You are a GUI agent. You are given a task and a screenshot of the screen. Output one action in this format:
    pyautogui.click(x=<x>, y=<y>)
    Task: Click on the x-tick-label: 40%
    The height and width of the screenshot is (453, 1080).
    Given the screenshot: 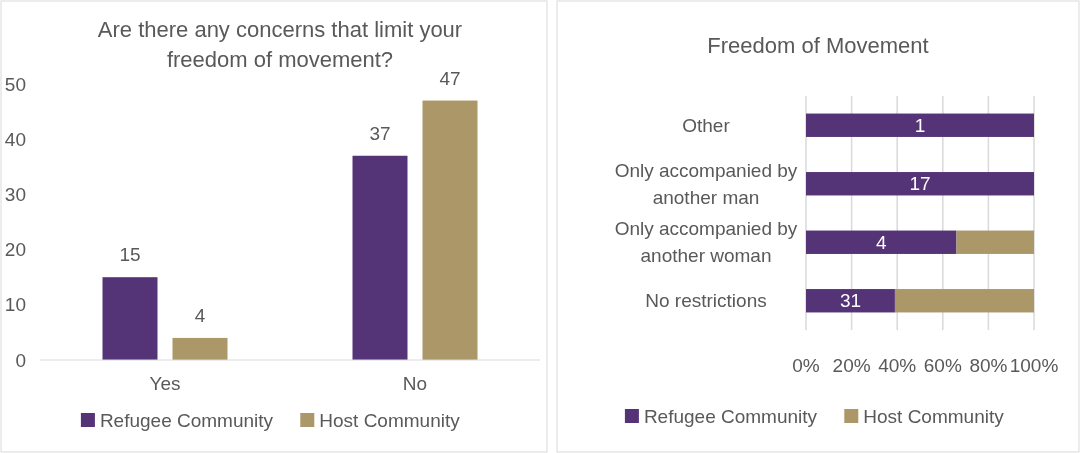 What is the action you would take?
    pyautogui.click(x=897, y=365)
    